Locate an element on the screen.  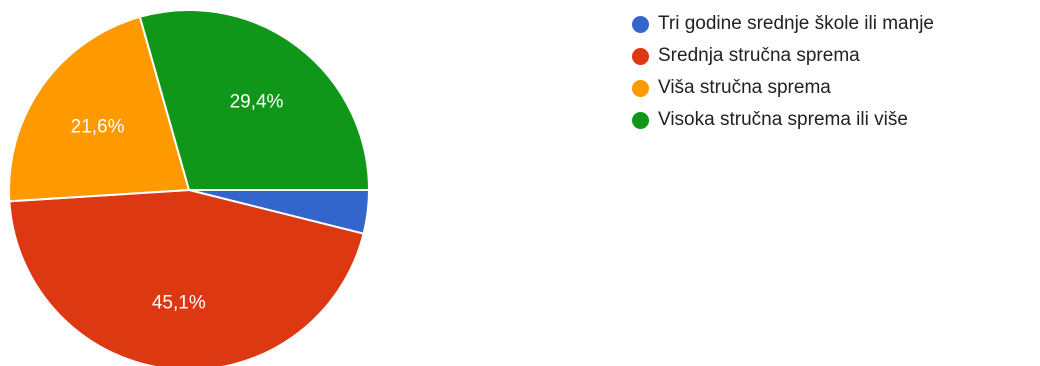
legend-item-1: Srednja stručna sprema is located at coordinates (783, 56).